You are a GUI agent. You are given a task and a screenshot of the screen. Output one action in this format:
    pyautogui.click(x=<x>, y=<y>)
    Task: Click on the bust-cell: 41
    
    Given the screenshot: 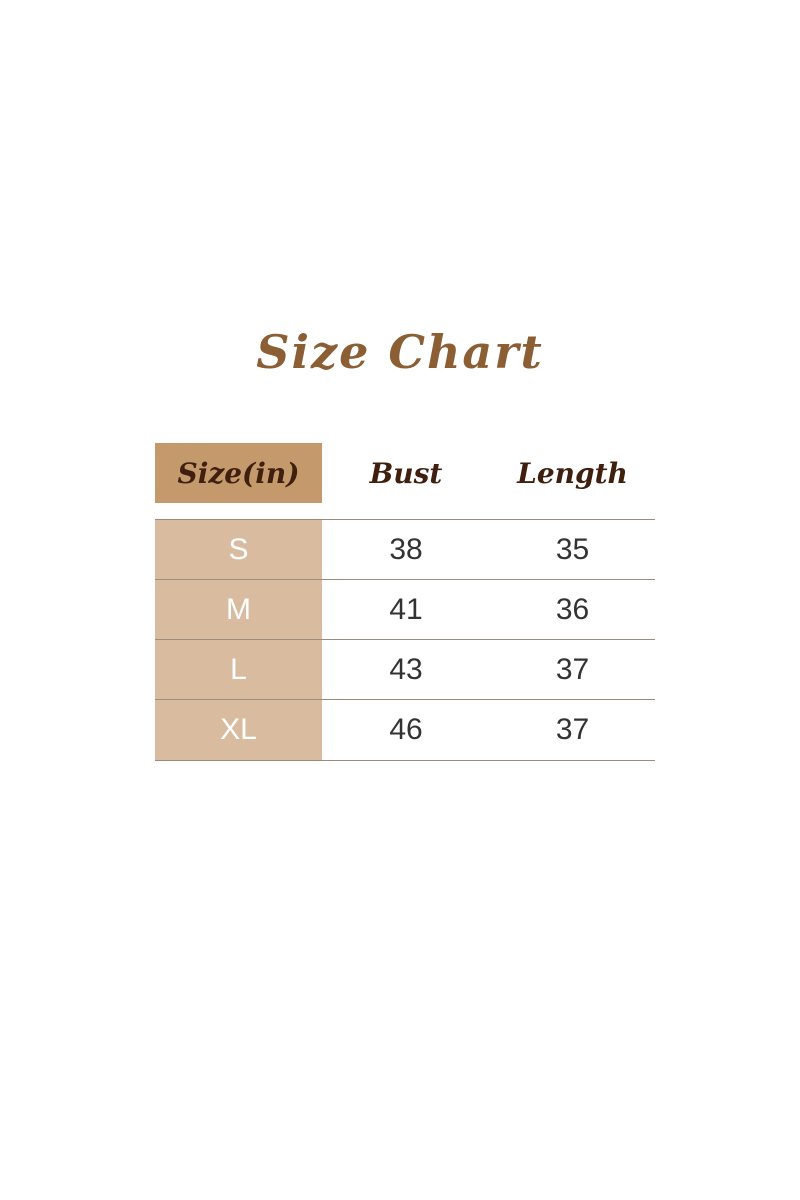 What is the action you would take?
    pyautogui.click(x=406, y=609)
    